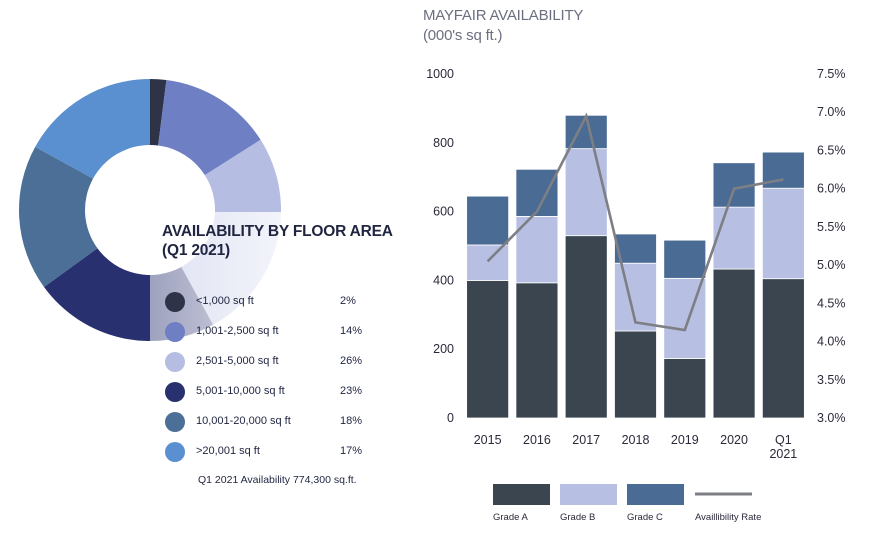 This screenshot has width=869, height=543. I want to click on legend-label: Availlibility Rate, so click(728, 517).